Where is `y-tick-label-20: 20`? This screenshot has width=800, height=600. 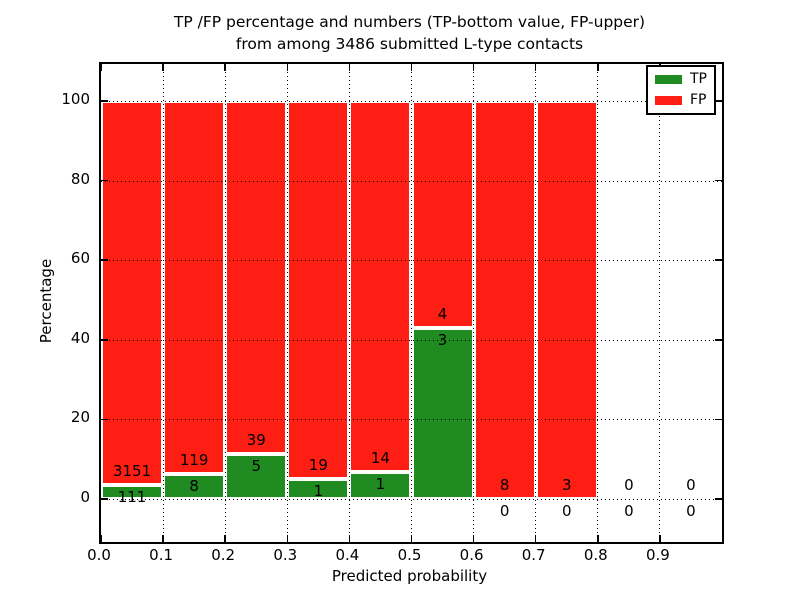
y-tick-label-20: 20 is located at coordinates (80, 417).